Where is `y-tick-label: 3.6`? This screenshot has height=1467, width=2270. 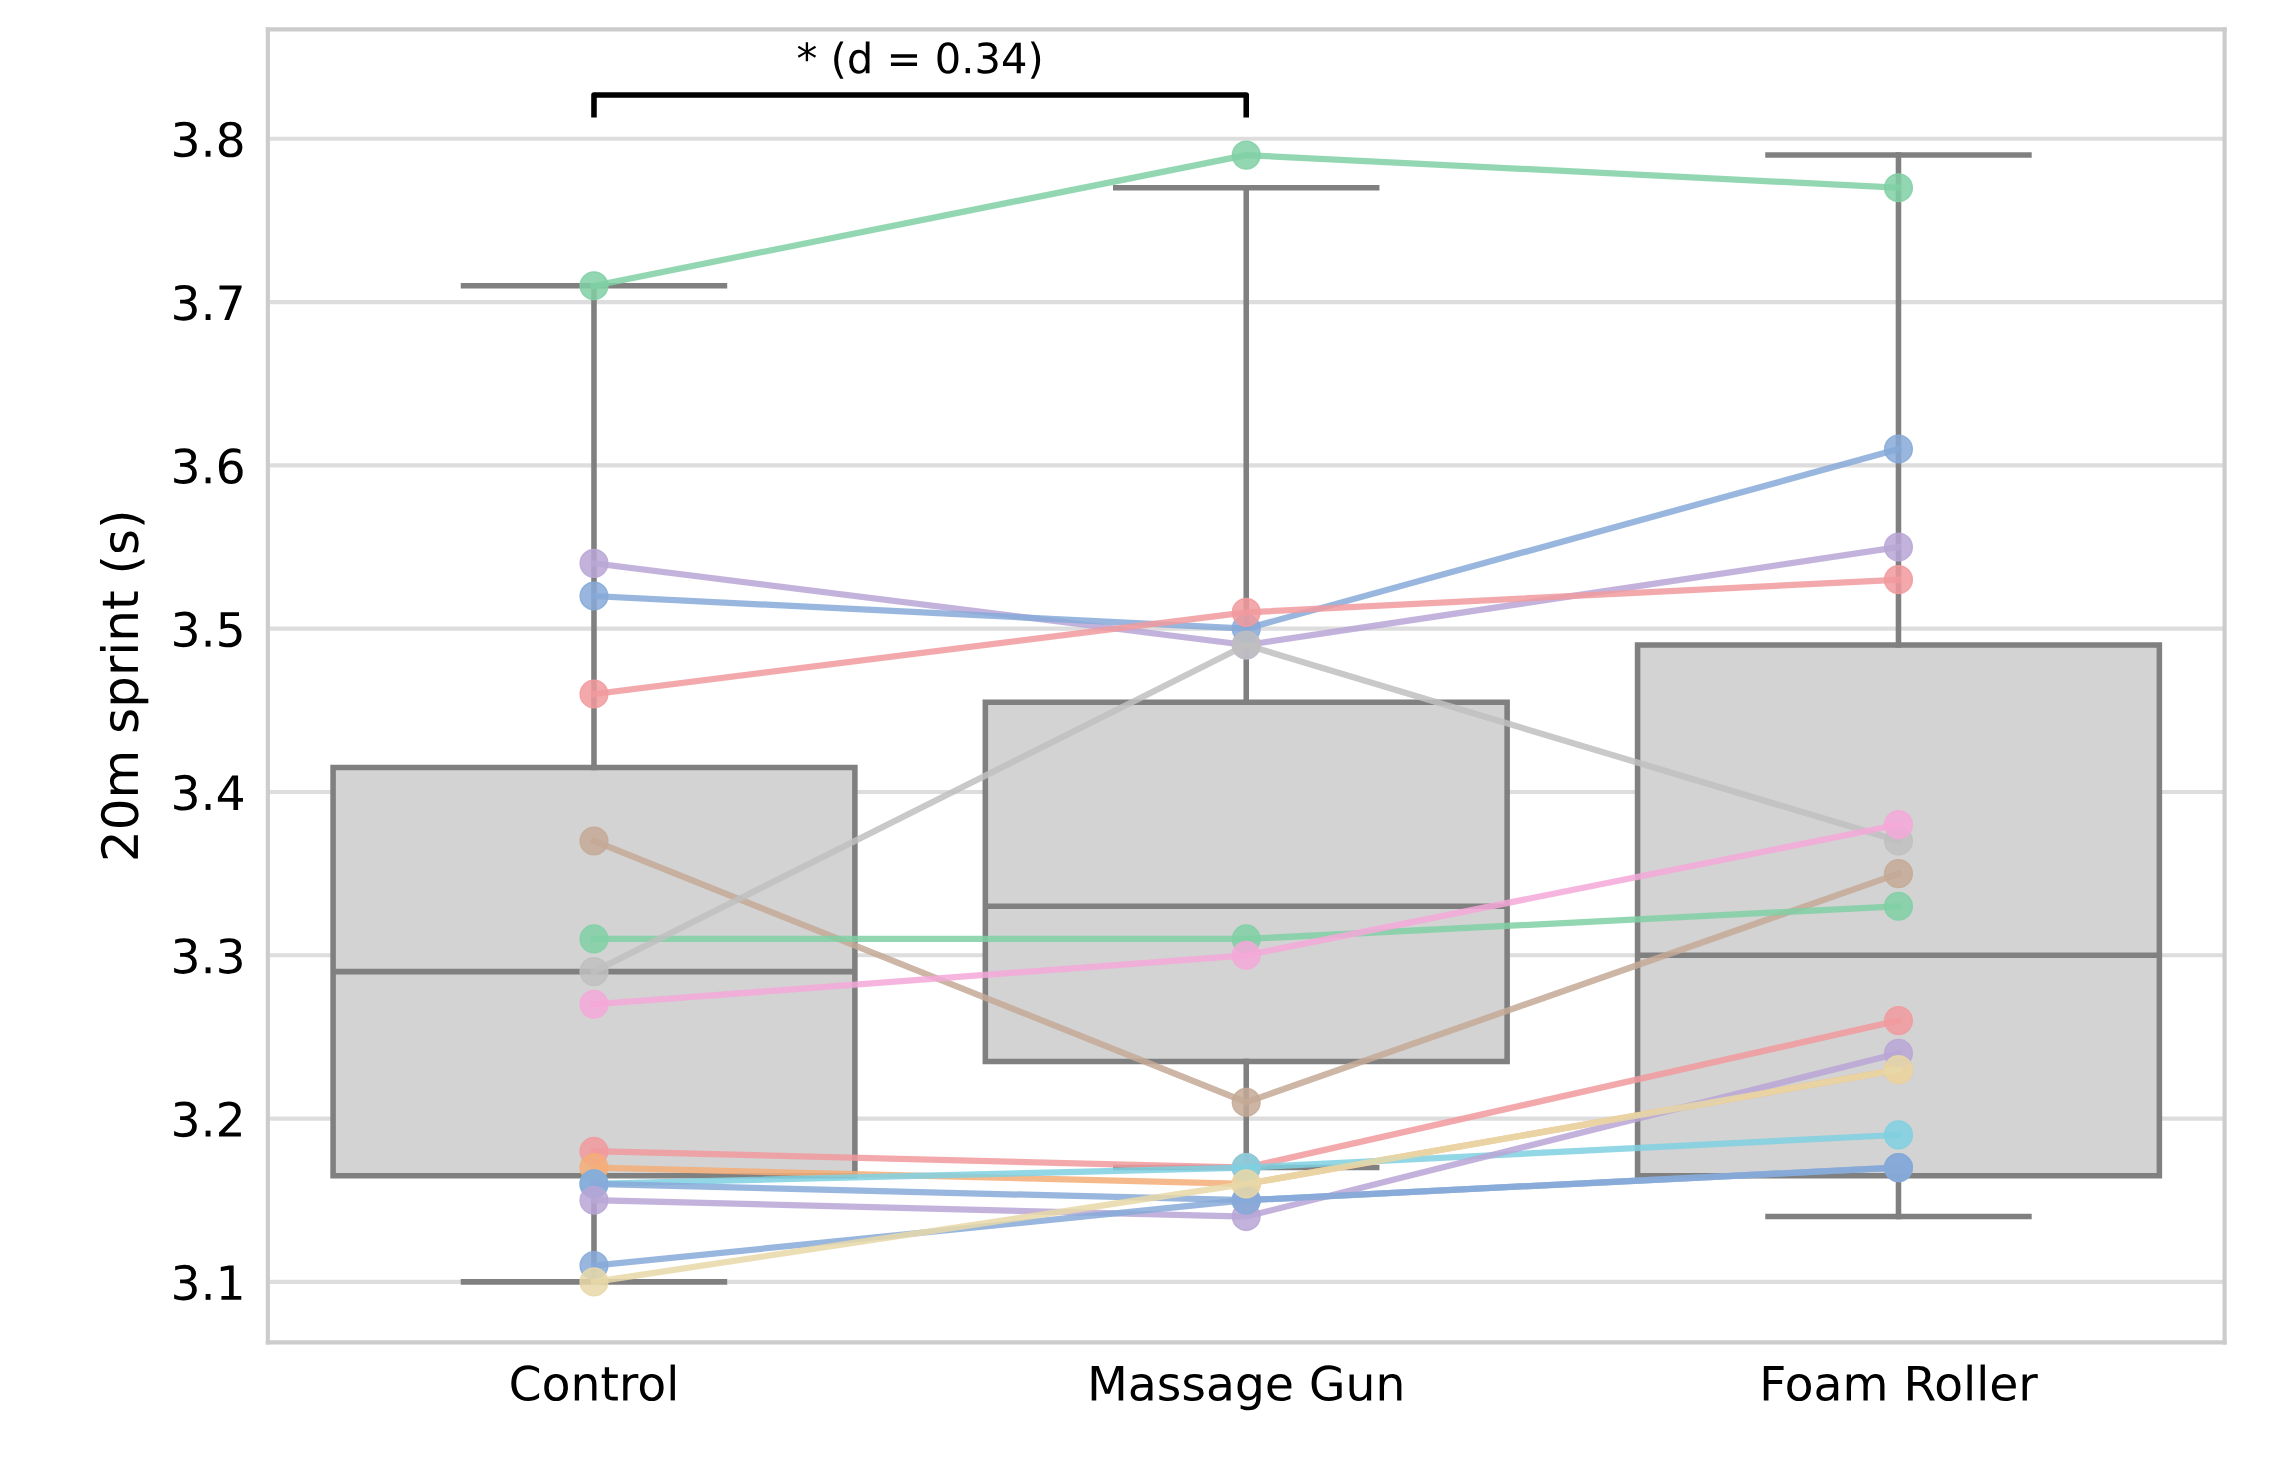
y-tick-label: 3.6 is located at coordinates (208, 466).